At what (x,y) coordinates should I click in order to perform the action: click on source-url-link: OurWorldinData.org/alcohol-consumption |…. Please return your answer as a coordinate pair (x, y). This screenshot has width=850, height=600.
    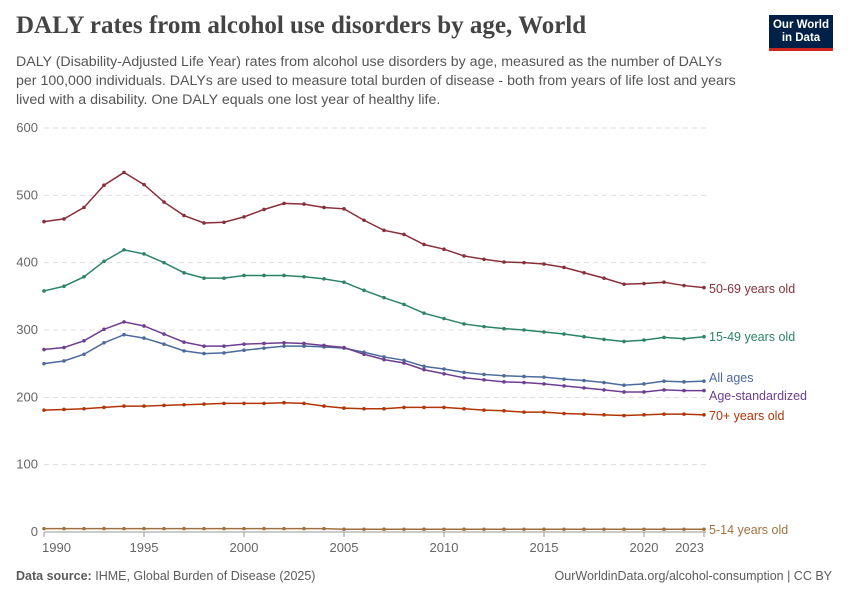
    Looking at the image, I should click on (693, 576).